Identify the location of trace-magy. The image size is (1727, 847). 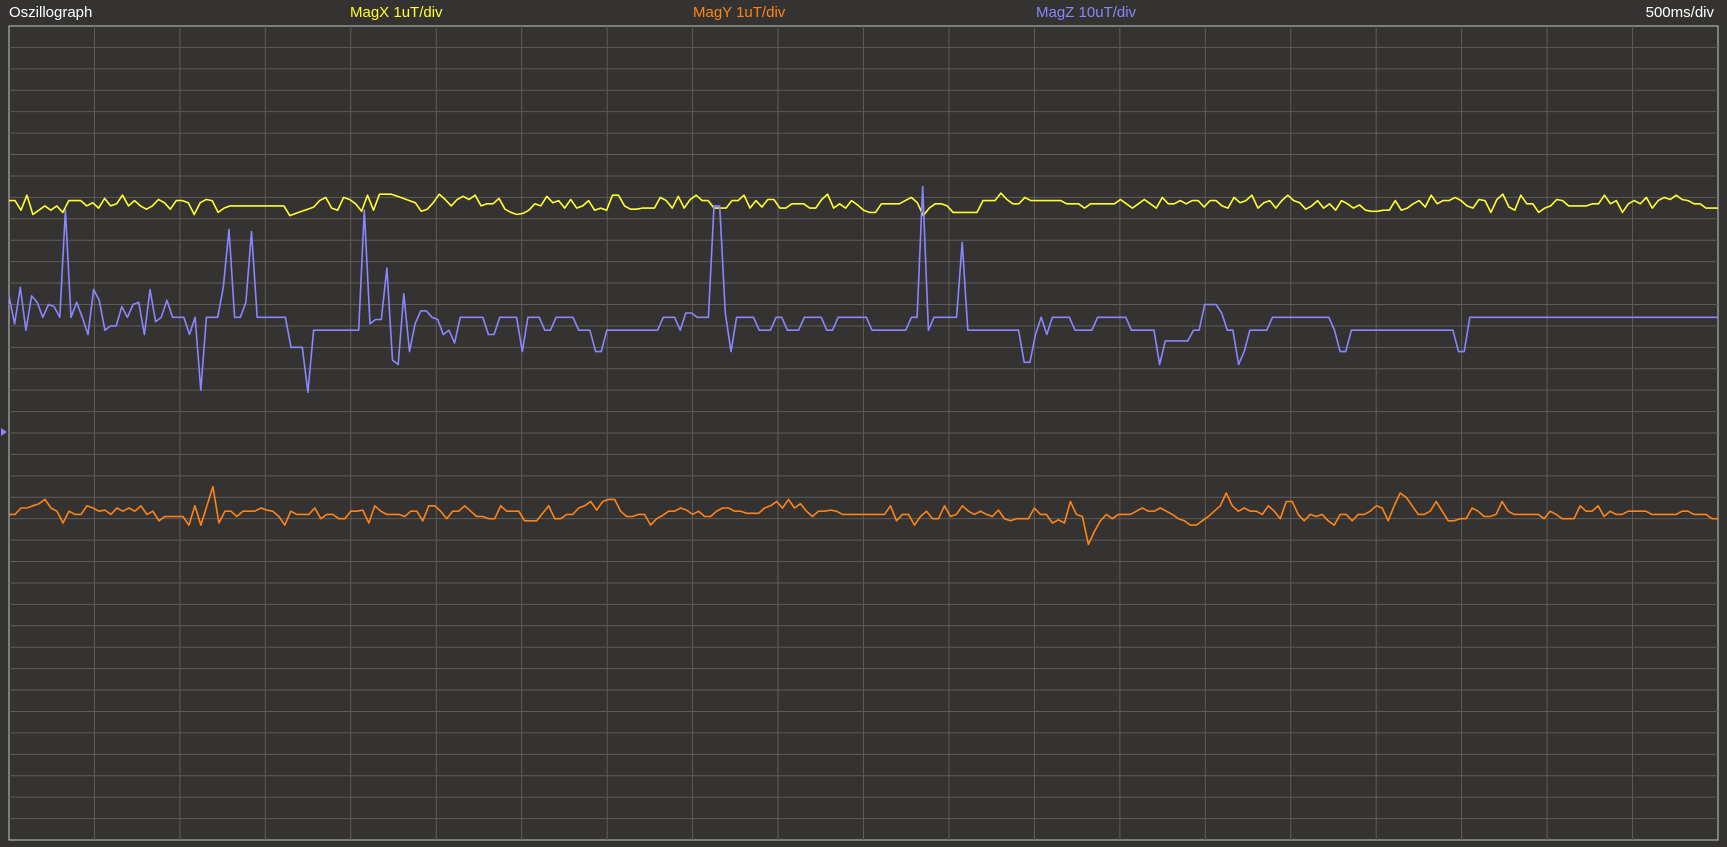
(863, 515).